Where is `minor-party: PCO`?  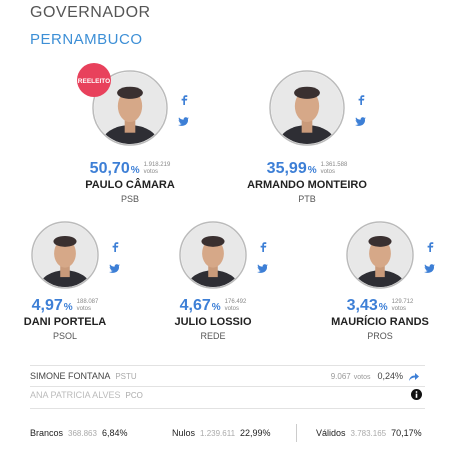 minor-party: PCO is located at coordinates (134, 395).